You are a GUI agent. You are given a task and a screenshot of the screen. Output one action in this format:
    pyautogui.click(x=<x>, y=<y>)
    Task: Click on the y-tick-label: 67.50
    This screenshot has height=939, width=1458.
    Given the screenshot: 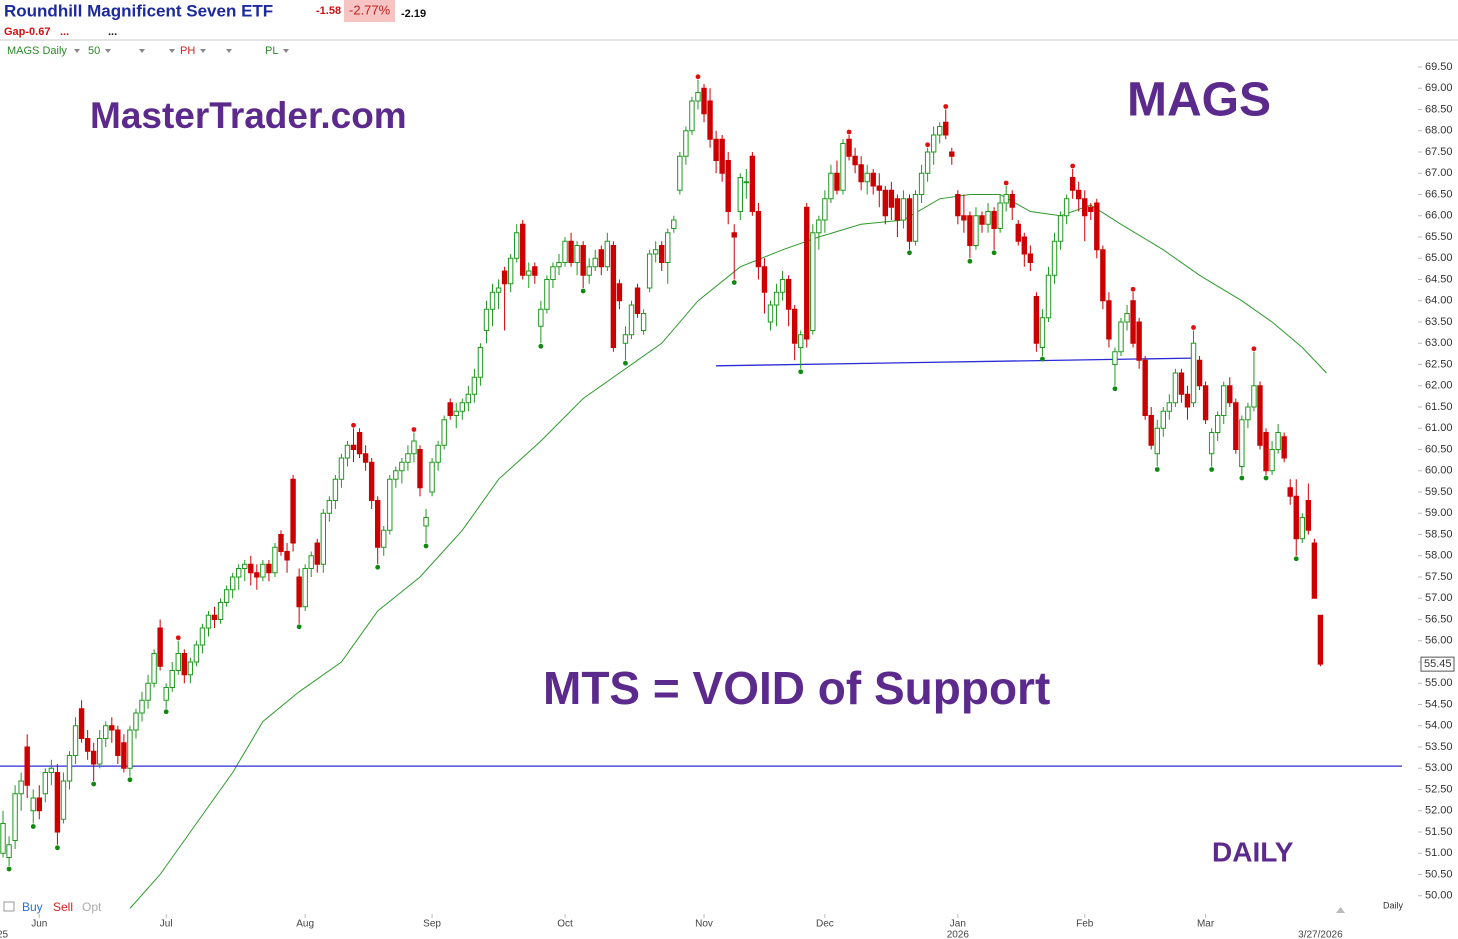 What is the action you would take?
    pyautogui.click(x=1439, y=152)
    